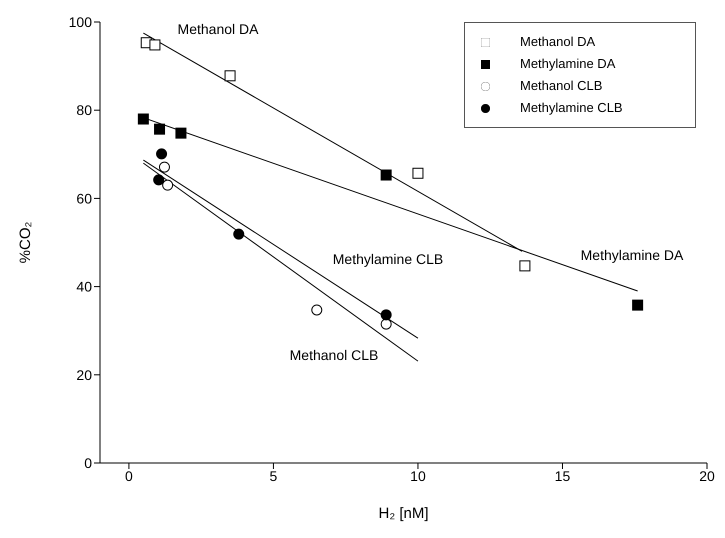  What do you see at coordinates (88, 462) in the screenshot?
I see `y-tick-label: 0` at bounding box center [88, 462].